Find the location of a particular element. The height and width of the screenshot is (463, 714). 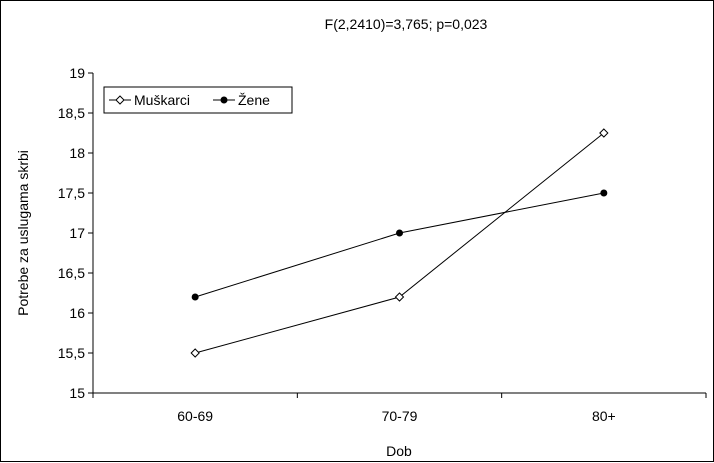

y-tick-label: 18 is located at coordinates (77, 153).